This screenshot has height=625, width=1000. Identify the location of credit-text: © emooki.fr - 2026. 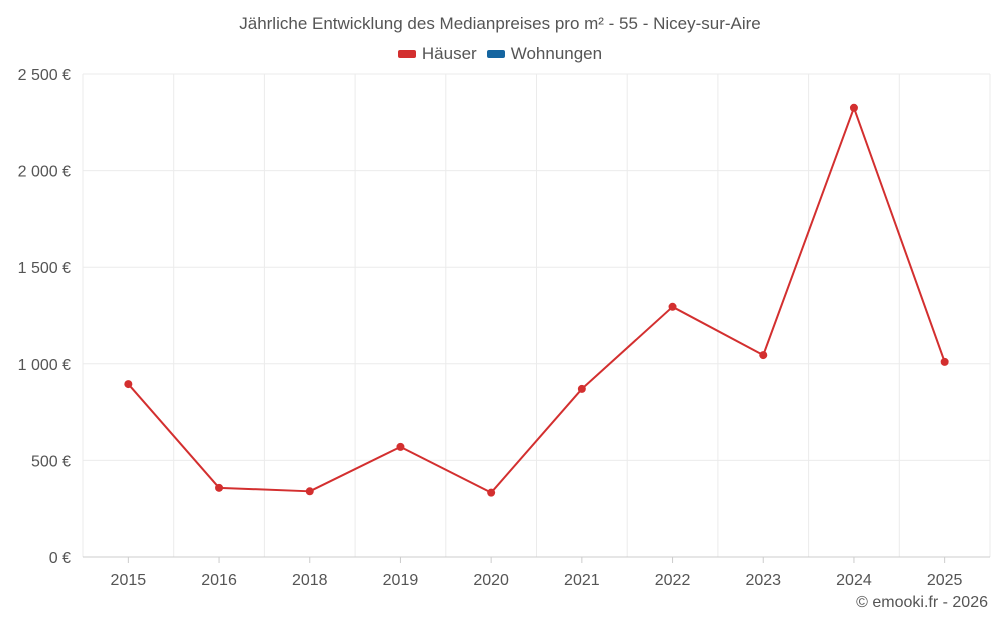
(922, 602).